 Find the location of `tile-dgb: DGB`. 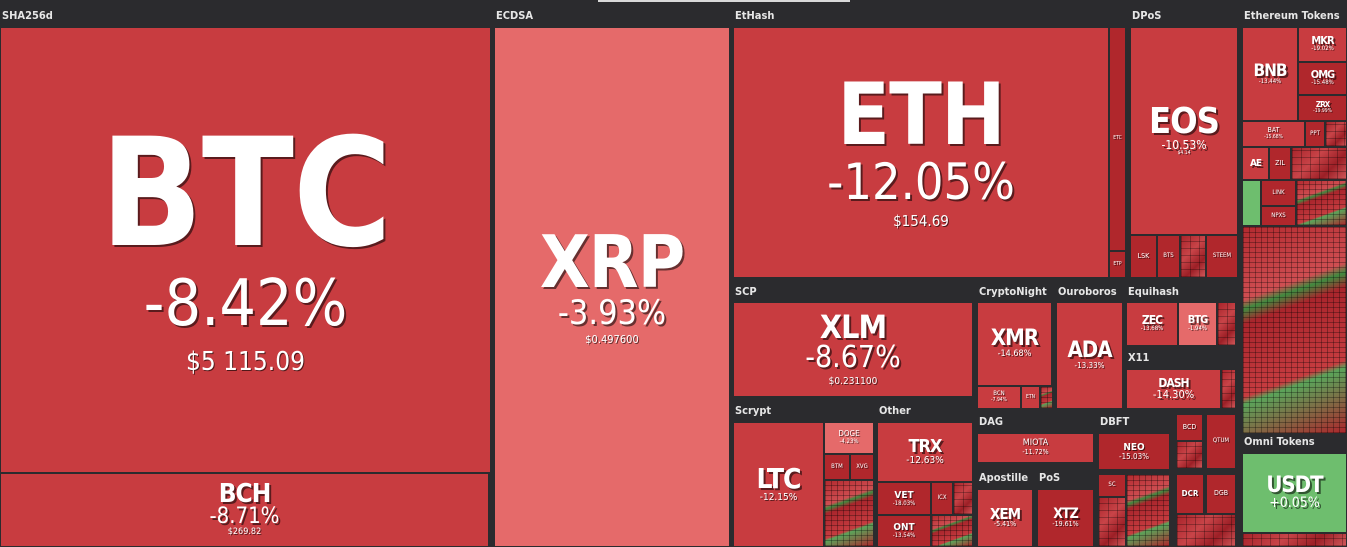

tile-dgb: DGB is located at coordinates (1221, 494).